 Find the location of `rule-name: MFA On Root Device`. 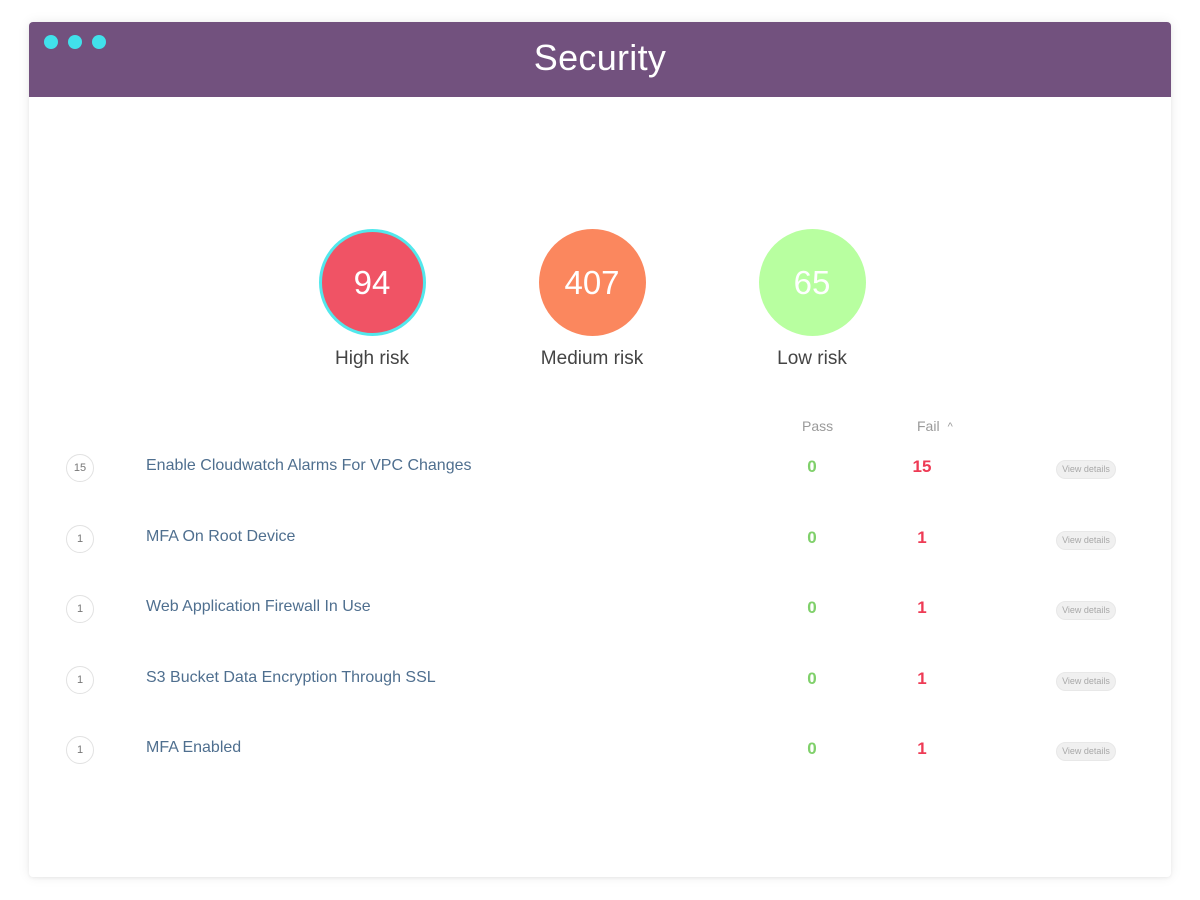

rule-name: MFA On Root Device is located at coordinates (221, 536).